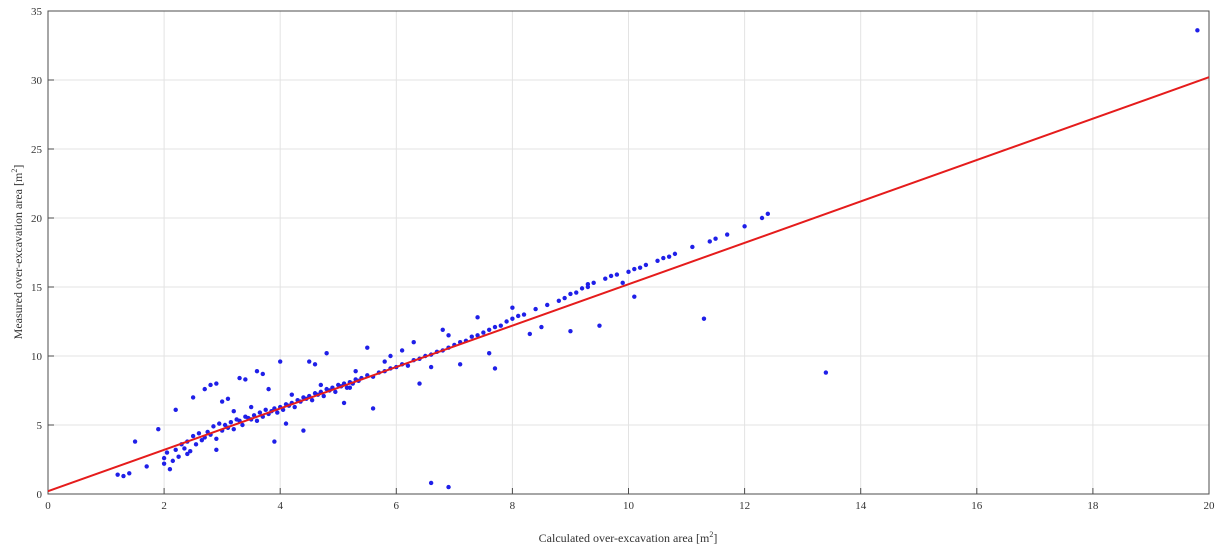 Image resolution: width=1219 pixels, height=548 pixels. Describe the element at coordinates (37, 357) in the screenshot. I see `y-tick-label: 10` at that location.